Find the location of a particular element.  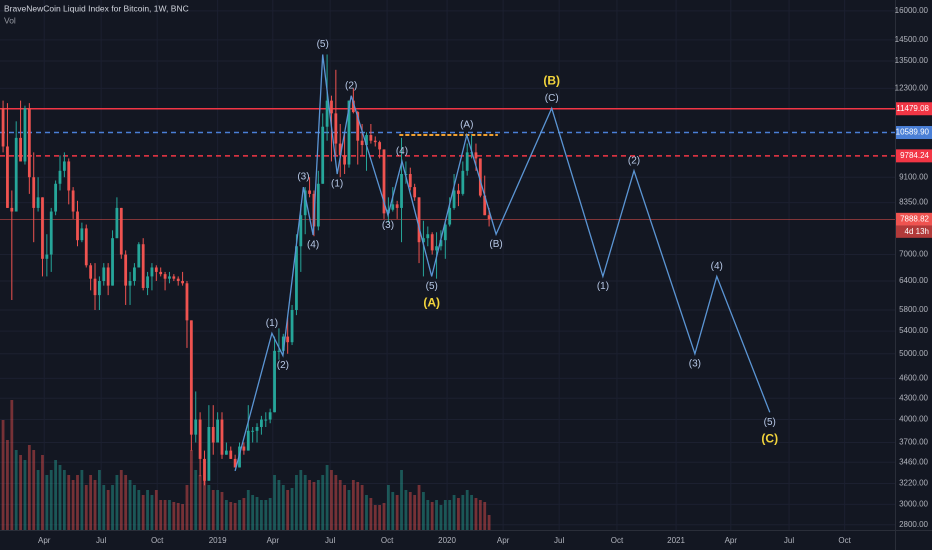

wave-label: (3) is located at coordinates (388, 225).